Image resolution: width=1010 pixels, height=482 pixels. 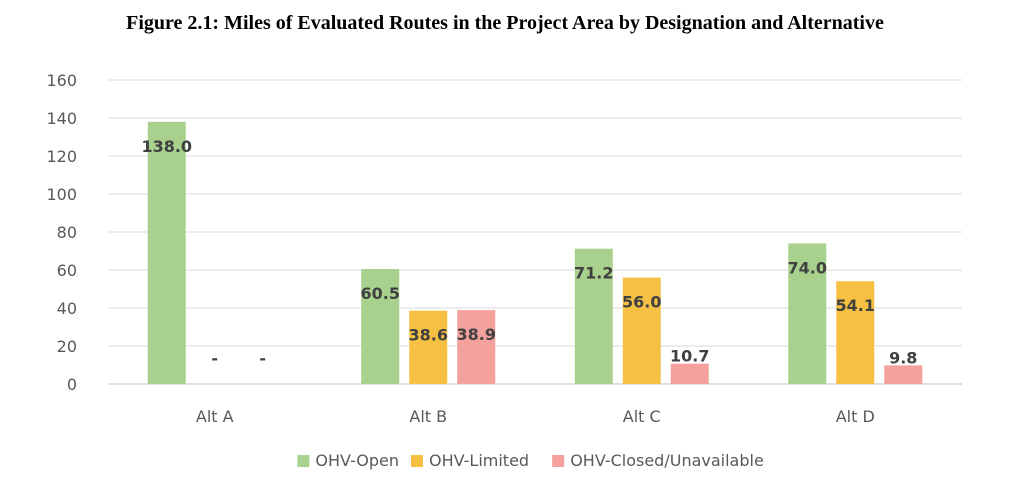 What do you see at coordinates (67, 232) in the screenshot?
I see `y-tick-label: 80` at bounding box center [67, 232].